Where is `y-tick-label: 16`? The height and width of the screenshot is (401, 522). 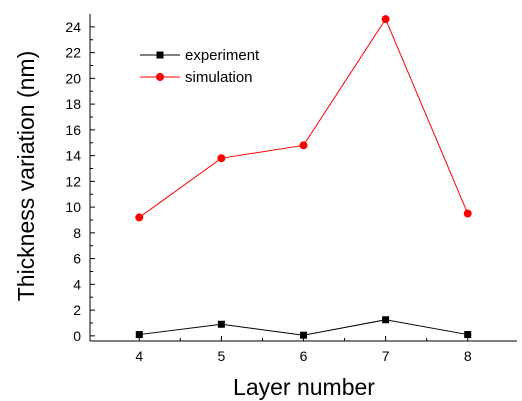 y-tick-label: 16 is located at coordinates (73, 130).